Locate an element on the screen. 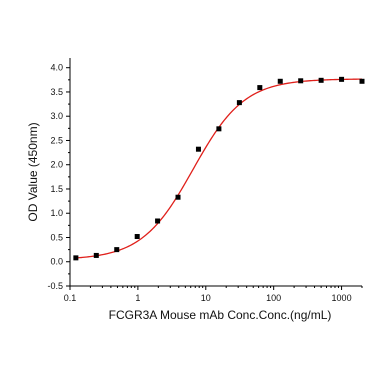 The height and width of the screenshot is (365, 375). y-tick-label: 1.5 is located at coordinates (56, 189).